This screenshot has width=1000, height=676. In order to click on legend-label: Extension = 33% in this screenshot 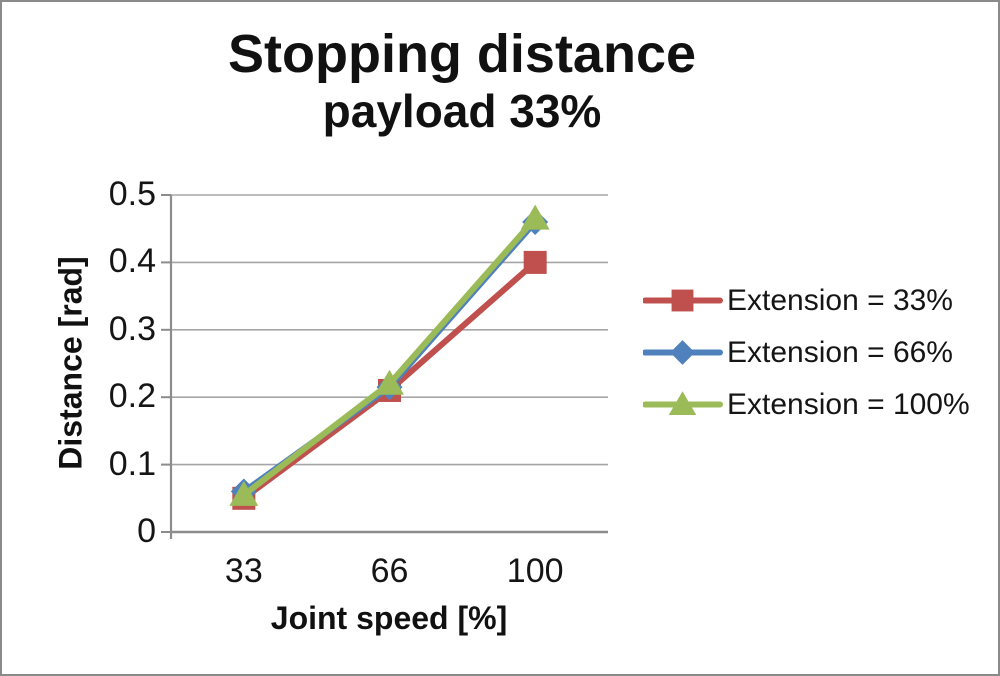, I will do `click(840, 300)`.